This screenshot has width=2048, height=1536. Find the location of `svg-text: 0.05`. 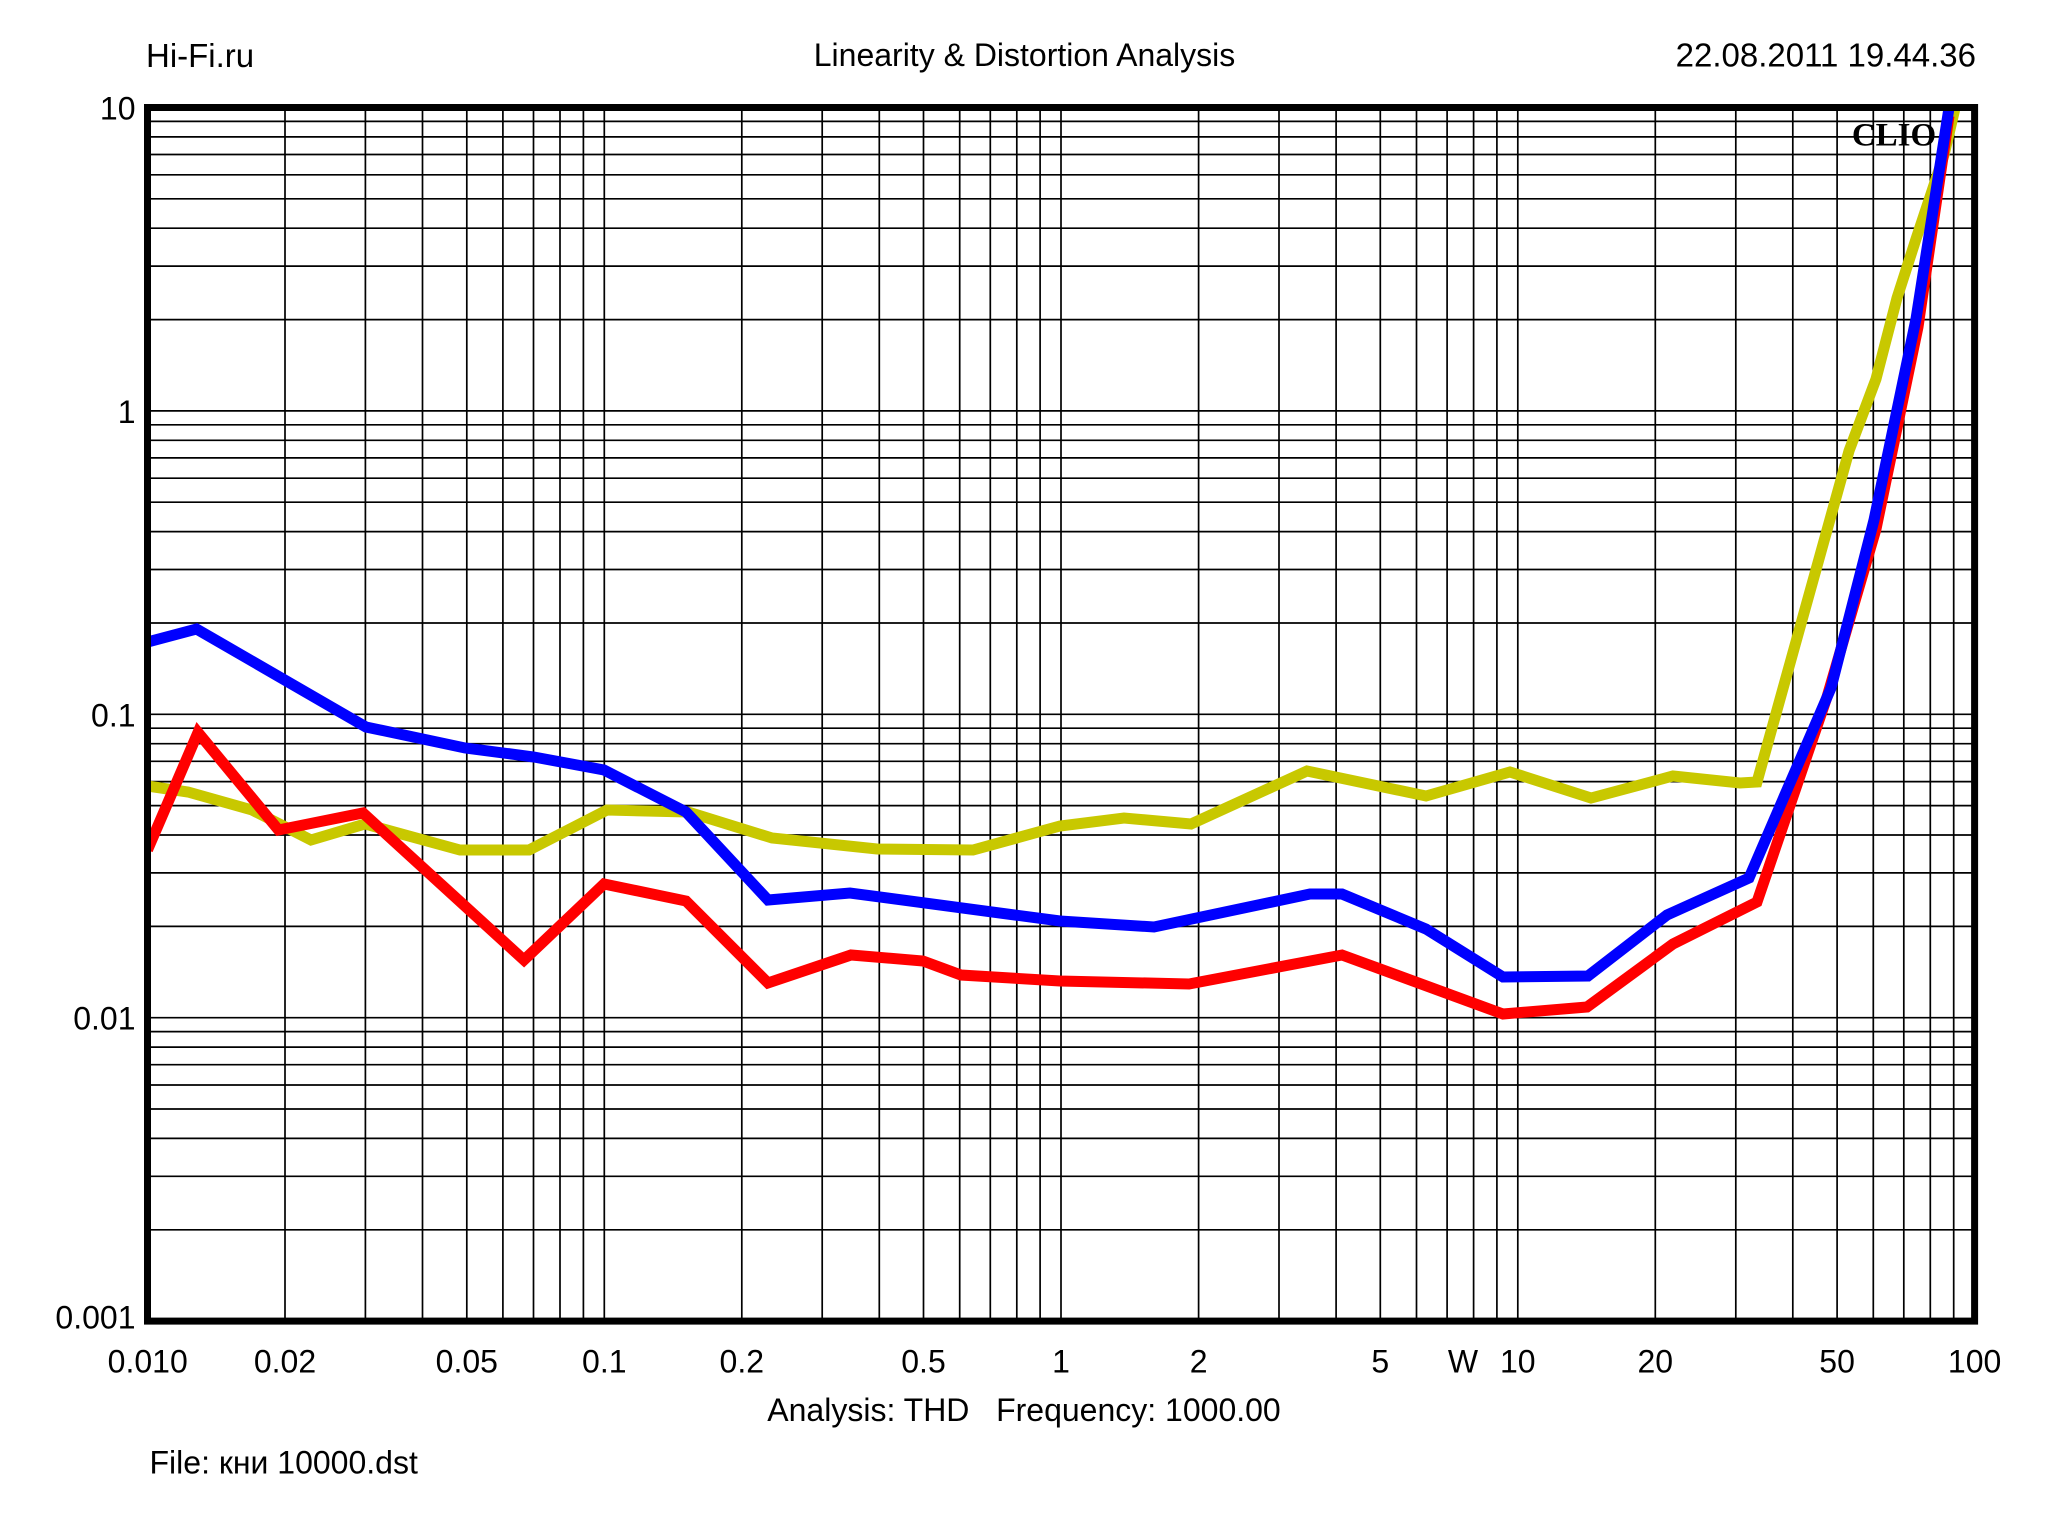

svg-text: 0.05 is located at coordinates (467, 1362).